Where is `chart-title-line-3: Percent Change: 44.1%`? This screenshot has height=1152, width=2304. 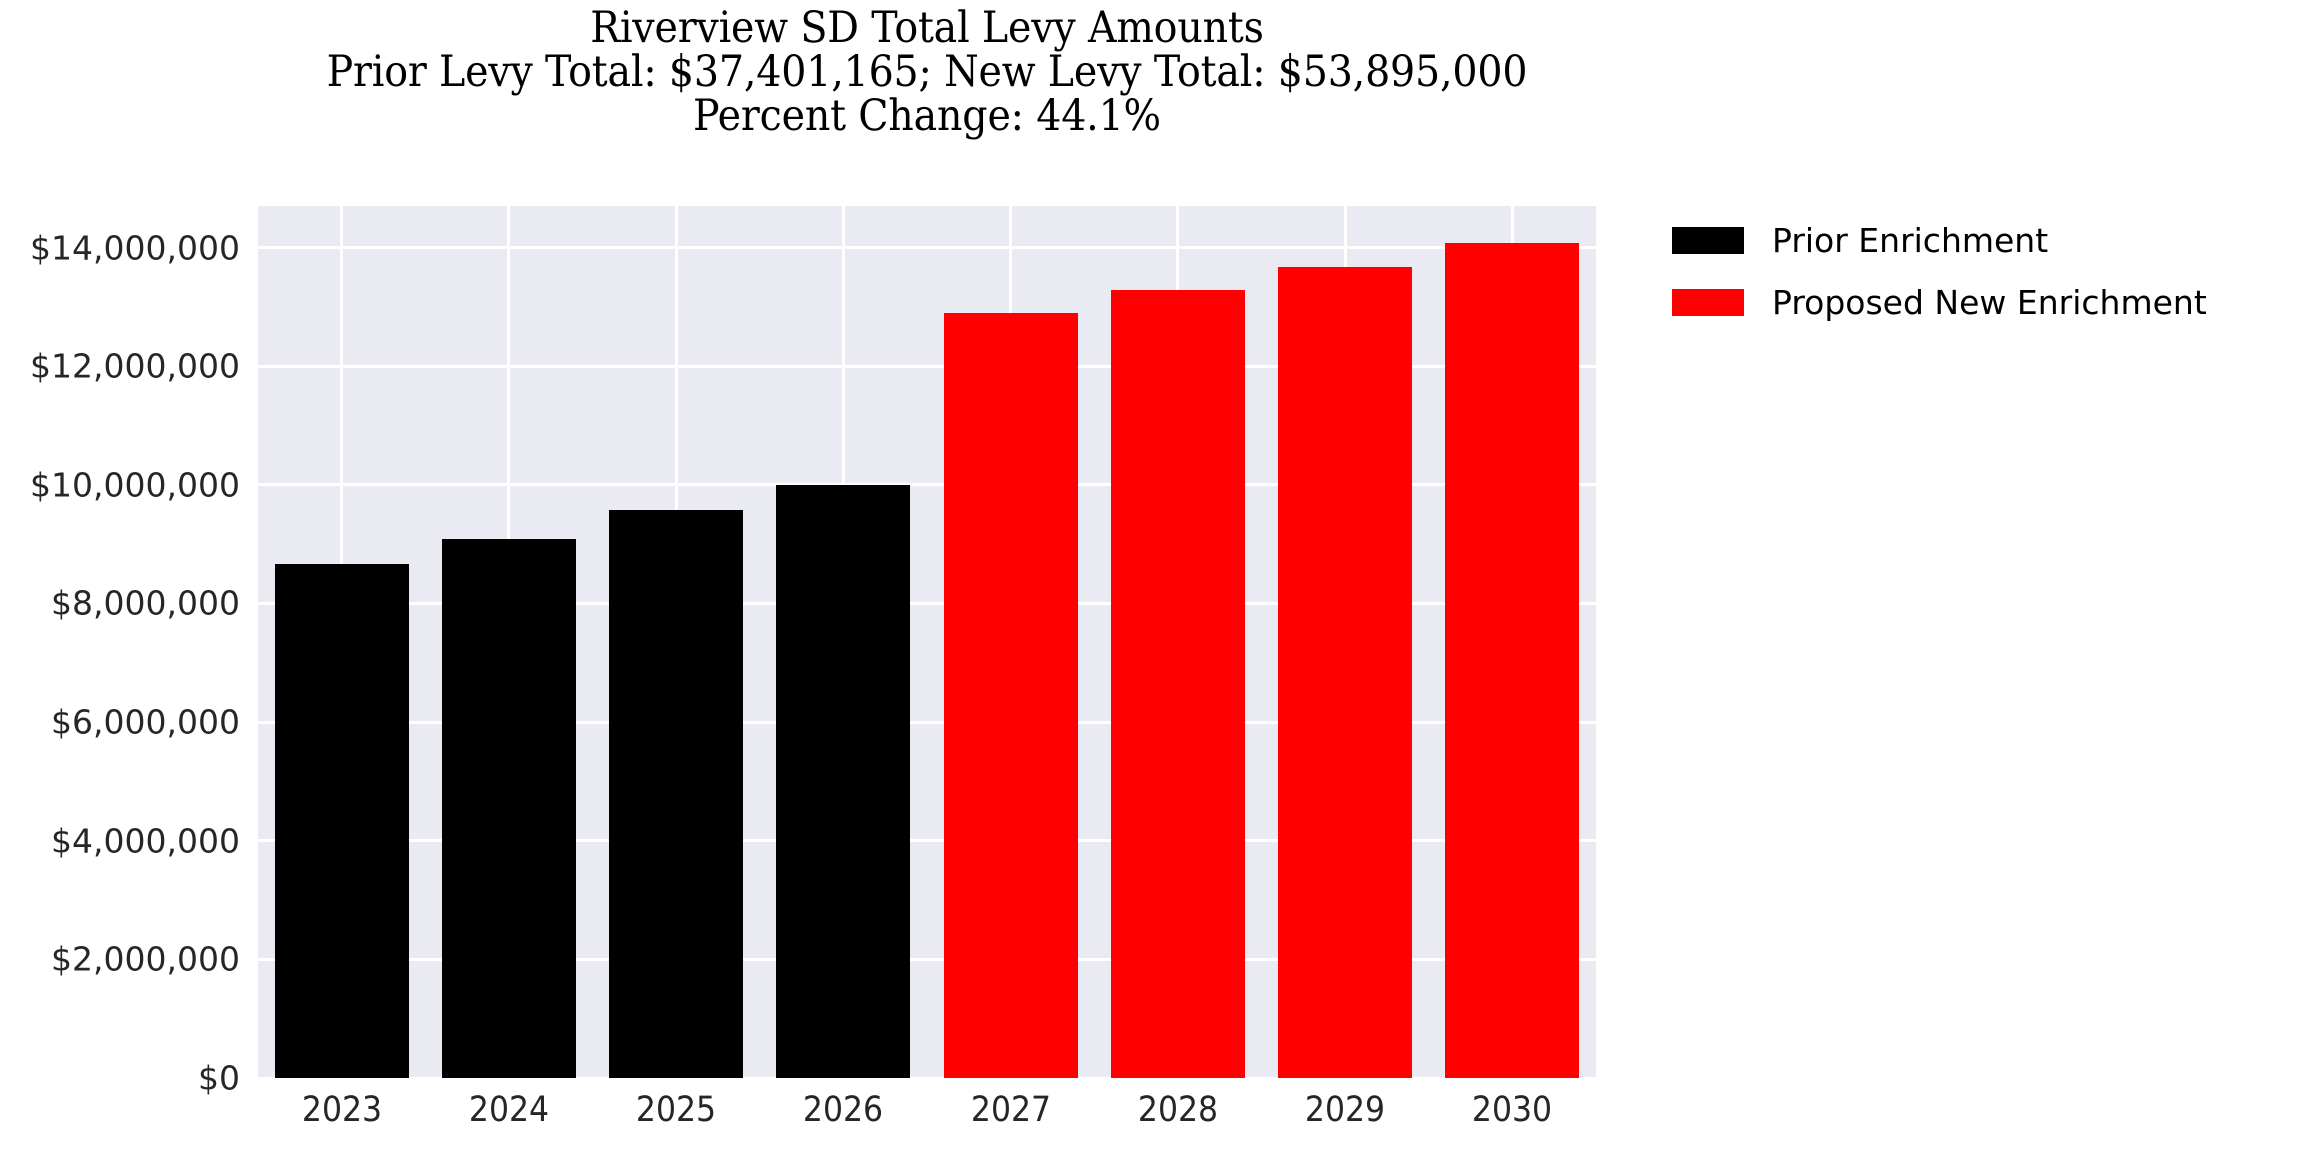
chart-title-line-3: Percent Change: 44.1% is located at coordinates (927, 116).